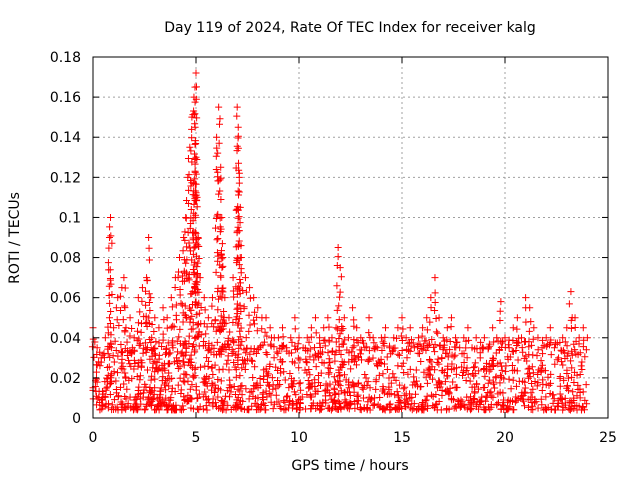 Image resolution: width=640 pixels, height=480 pixels. What do you see at coordinates (608, 438) in the screenshot?
I see `x-tick-label: 25` at bounding box center [608, 438].